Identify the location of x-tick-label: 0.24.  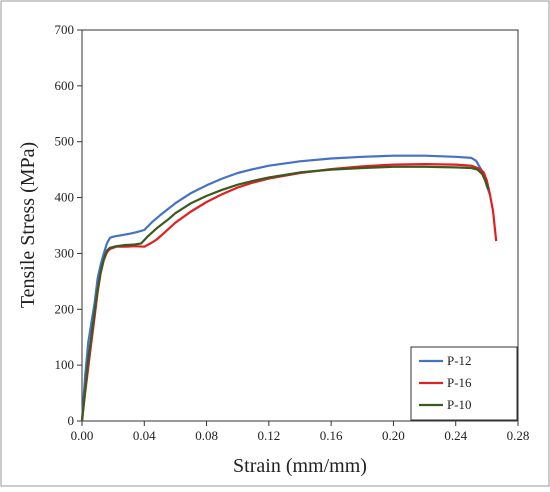
(455, 435).